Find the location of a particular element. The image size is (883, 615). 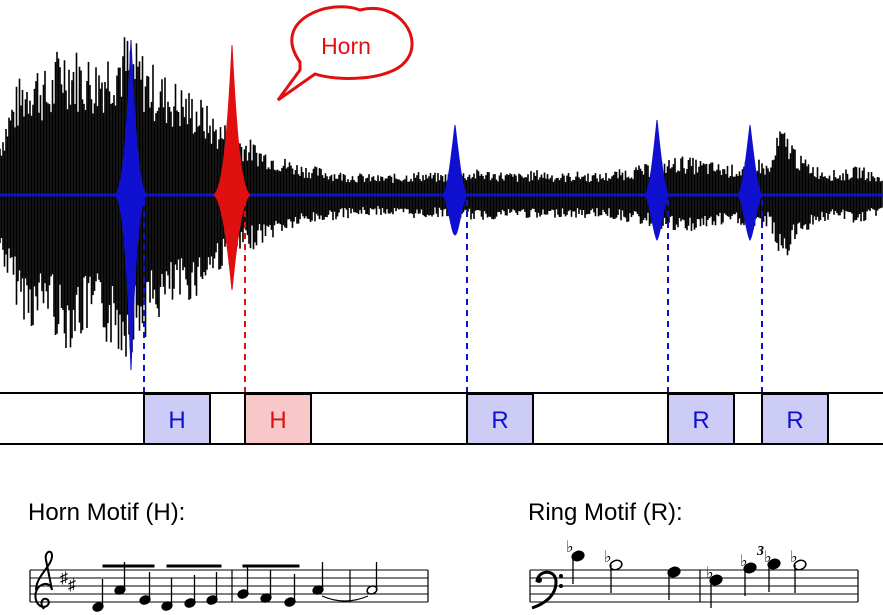

motif-box-label-5: R is located at coordinates (794, 420).